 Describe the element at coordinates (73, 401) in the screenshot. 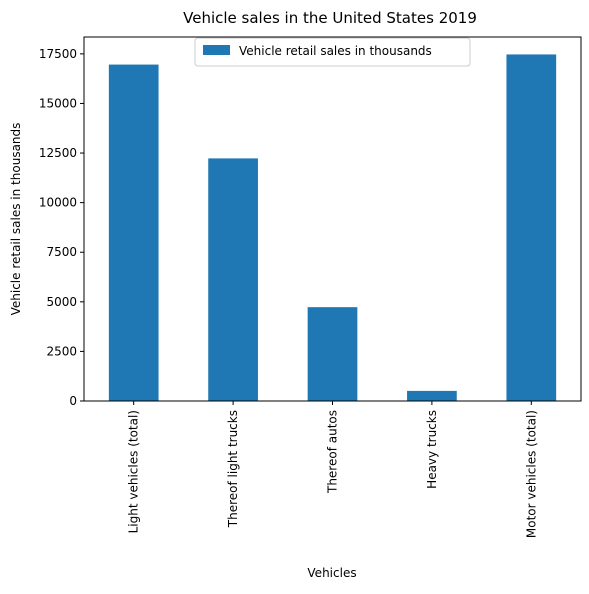

I see `y-tick-label: 0` at that location.